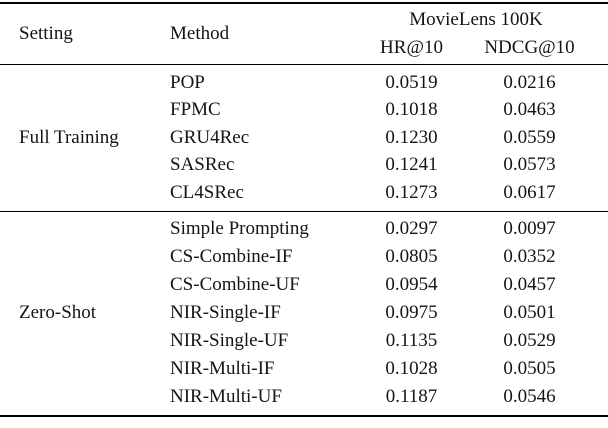  What do you see at coordinates (69, 137) in the screenshot?
I see `setting-label: Full Training` at bounding box center [69, 137].